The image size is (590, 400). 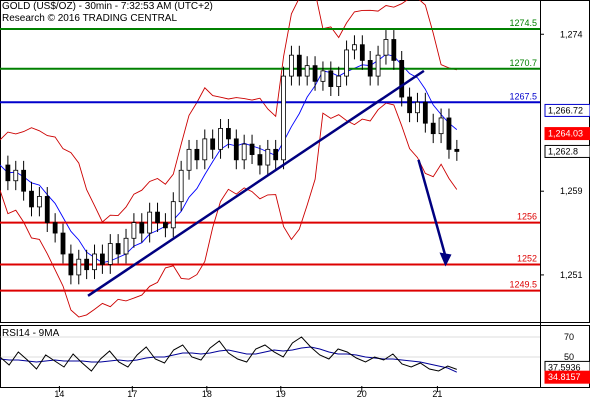 I want to click on forecast-arrow-shaft, so click(x=432, y=208).